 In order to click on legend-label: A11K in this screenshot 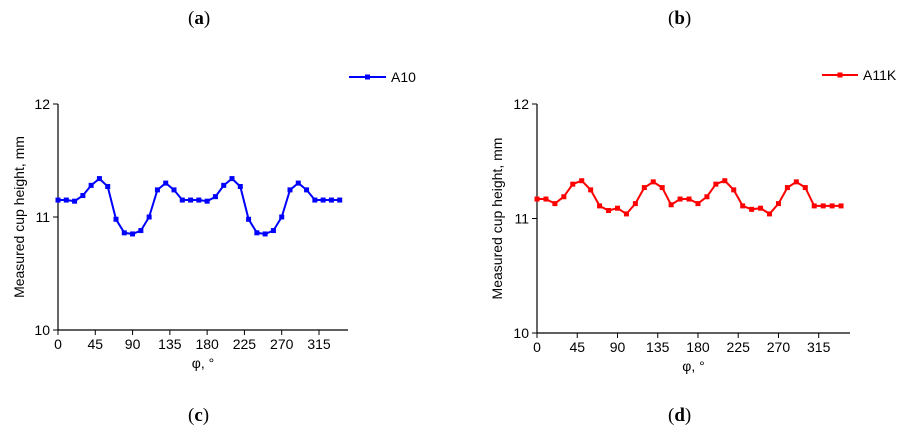, I will do `click(880, 75)`.